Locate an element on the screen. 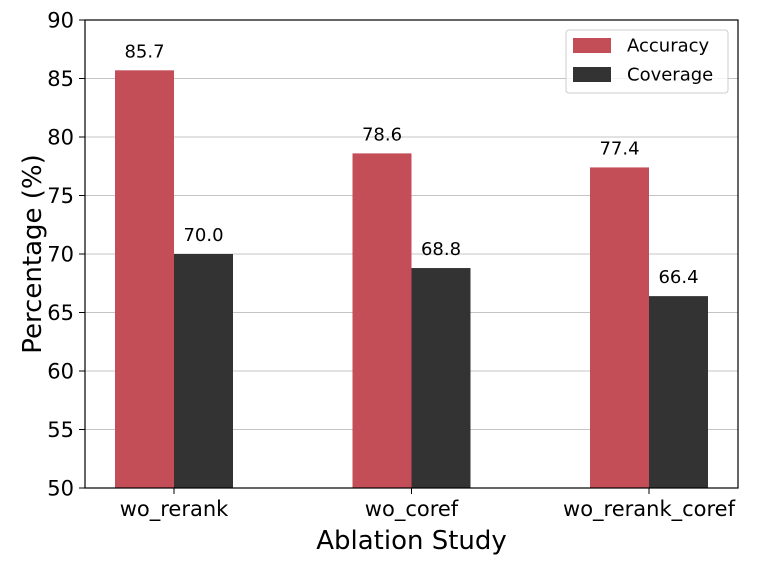  y-tick-label: 50 is located at coordinates (60, 489).